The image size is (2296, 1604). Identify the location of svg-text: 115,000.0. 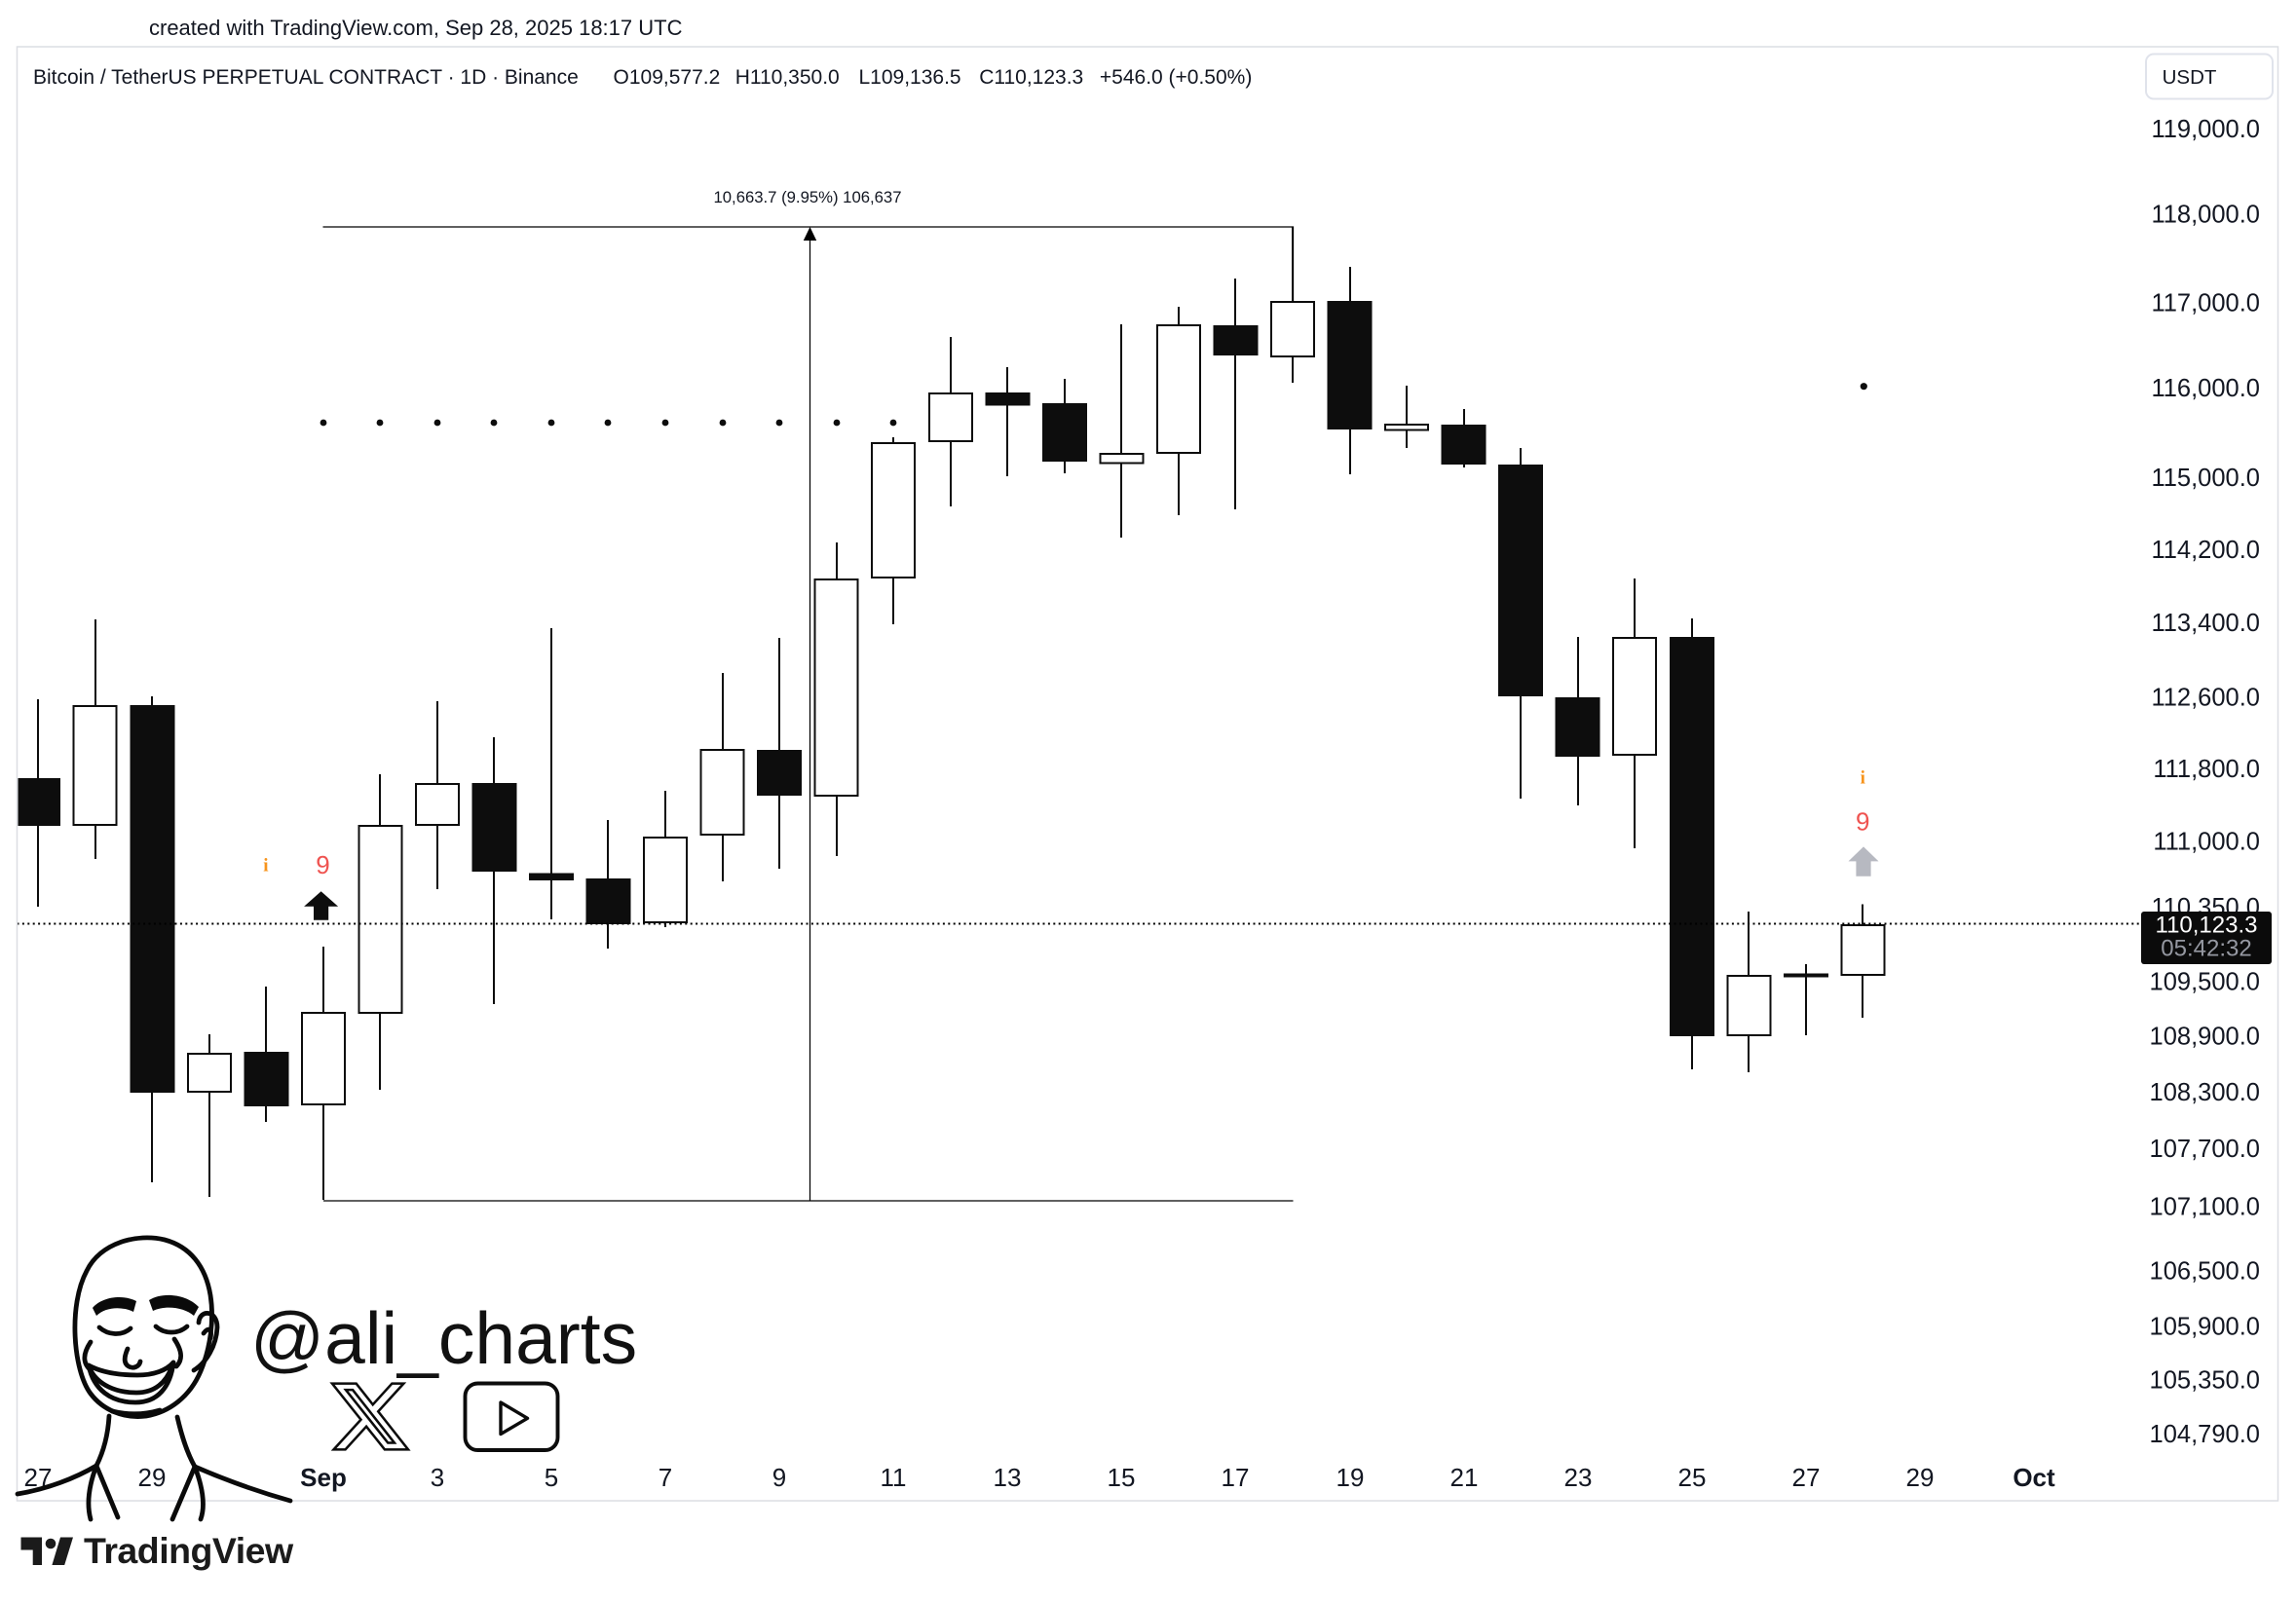
(2205, 478).